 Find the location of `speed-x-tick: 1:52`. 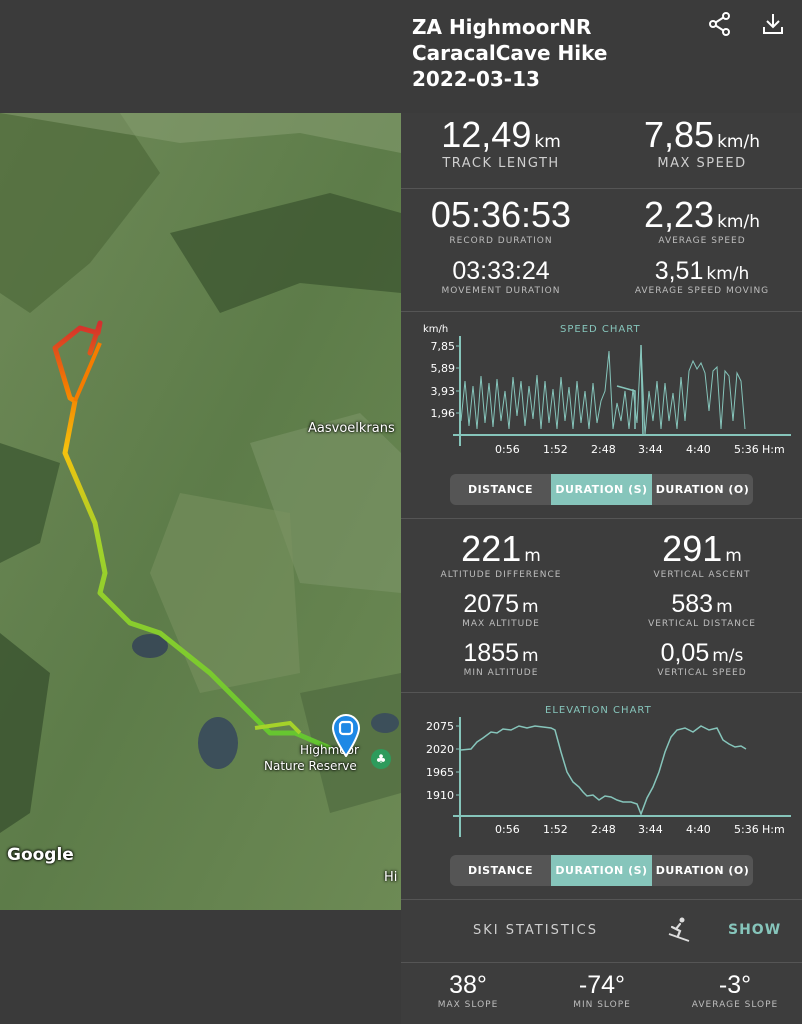

speed-x-tick: 1:52 is located at coordinates (555, 449).